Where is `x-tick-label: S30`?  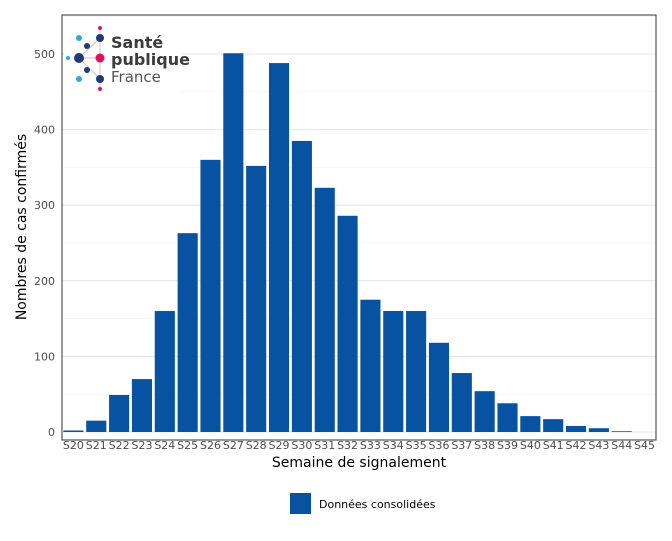 x-tick-label: S30 is located at coordinates (301, 445).